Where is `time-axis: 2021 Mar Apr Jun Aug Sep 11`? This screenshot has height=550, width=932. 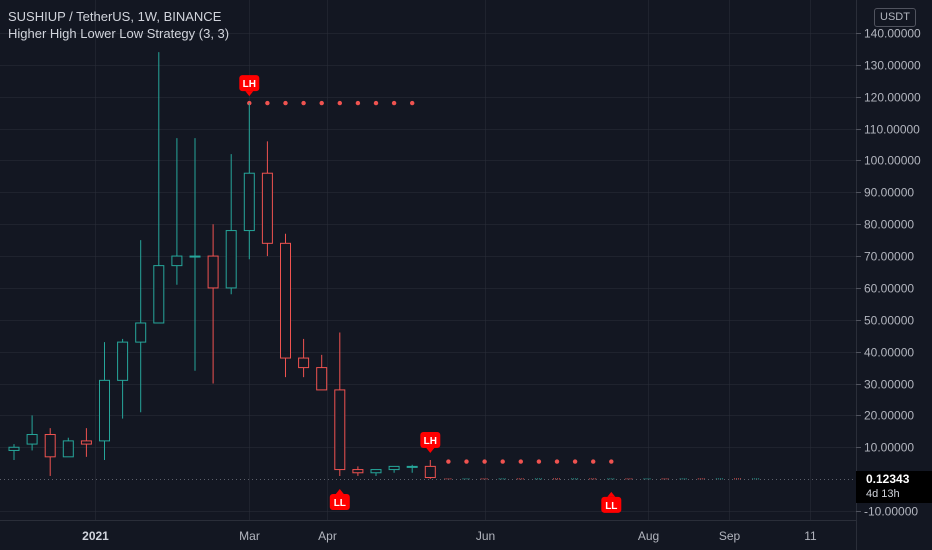 time-axis: 2021 Mar Apr Jun Aug Sep 11 is located at coordinates (449, 536).